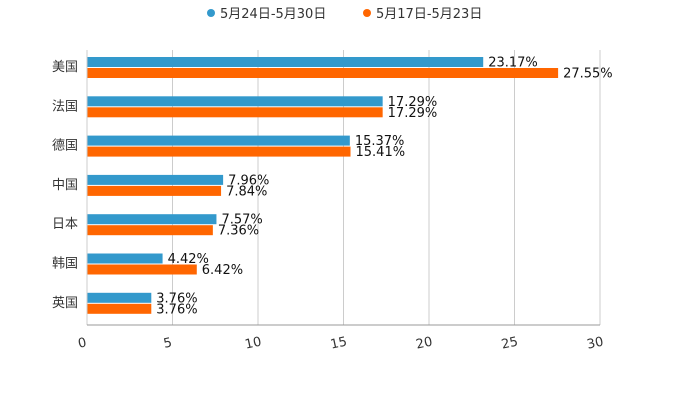 This screenshot has width=700, height=400. What do you see at coordinates (222, 270) in the screenshot?
I see `value-label: 6.42%` at bounding box center [222, 270].